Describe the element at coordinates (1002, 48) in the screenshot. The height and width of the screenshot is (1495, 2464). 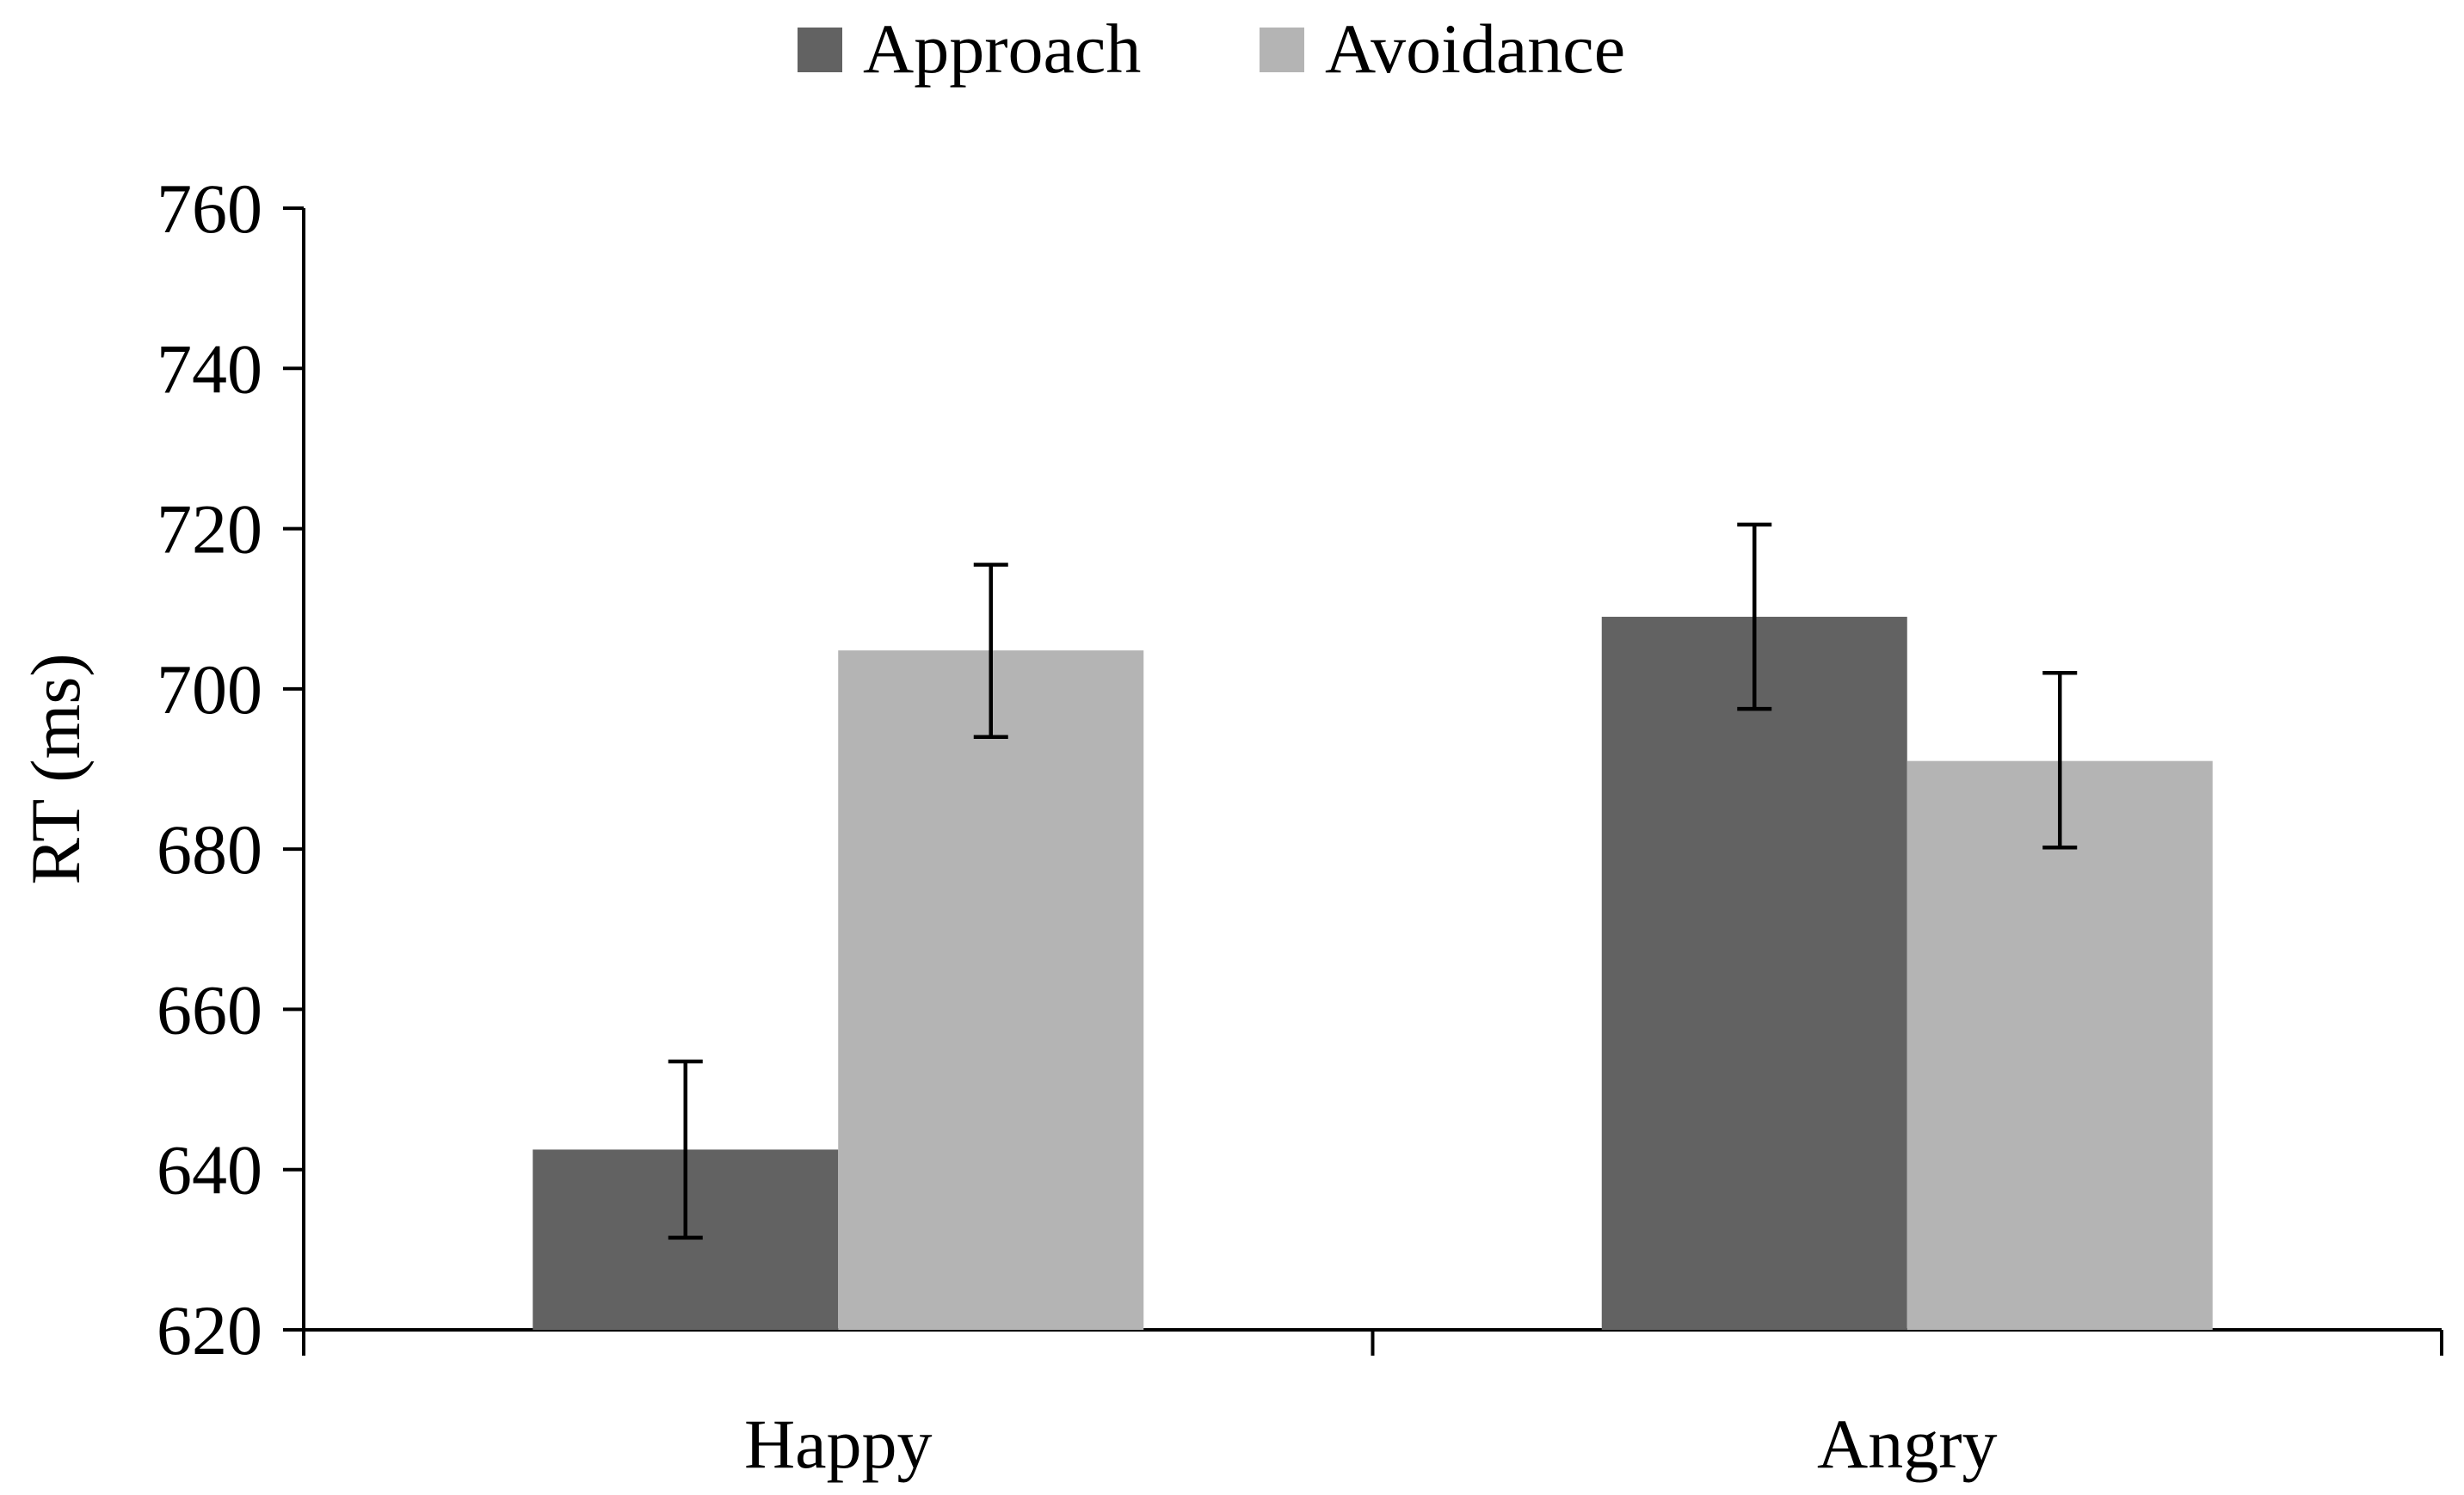
I see `legend-label-approach: Approach` at that location.